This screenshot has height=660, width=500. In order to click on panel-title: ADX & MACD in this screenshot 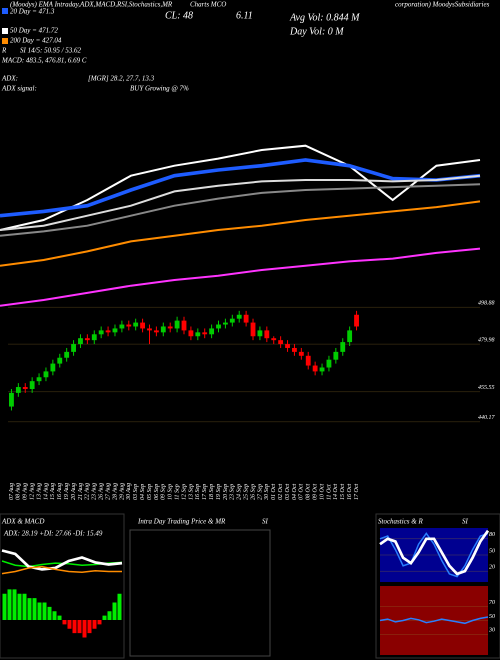, I will do `click(22, 522)`.